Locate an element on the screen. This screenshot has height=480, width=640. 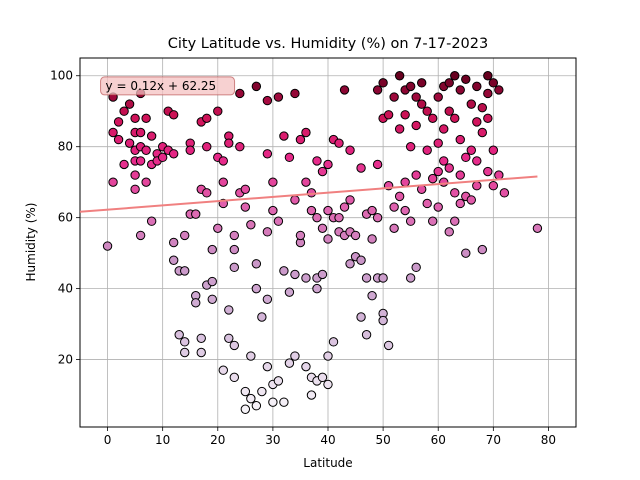
regression-equation-box is located at coordinates (168, 86).